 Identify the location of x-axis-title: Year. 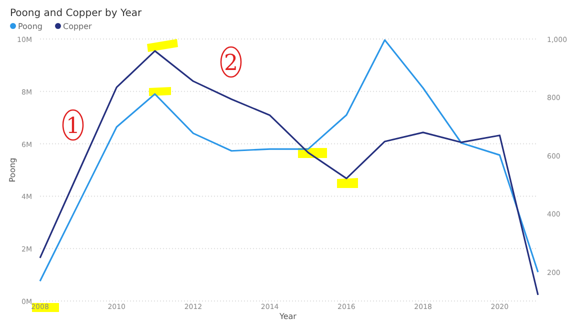
(288, 316).